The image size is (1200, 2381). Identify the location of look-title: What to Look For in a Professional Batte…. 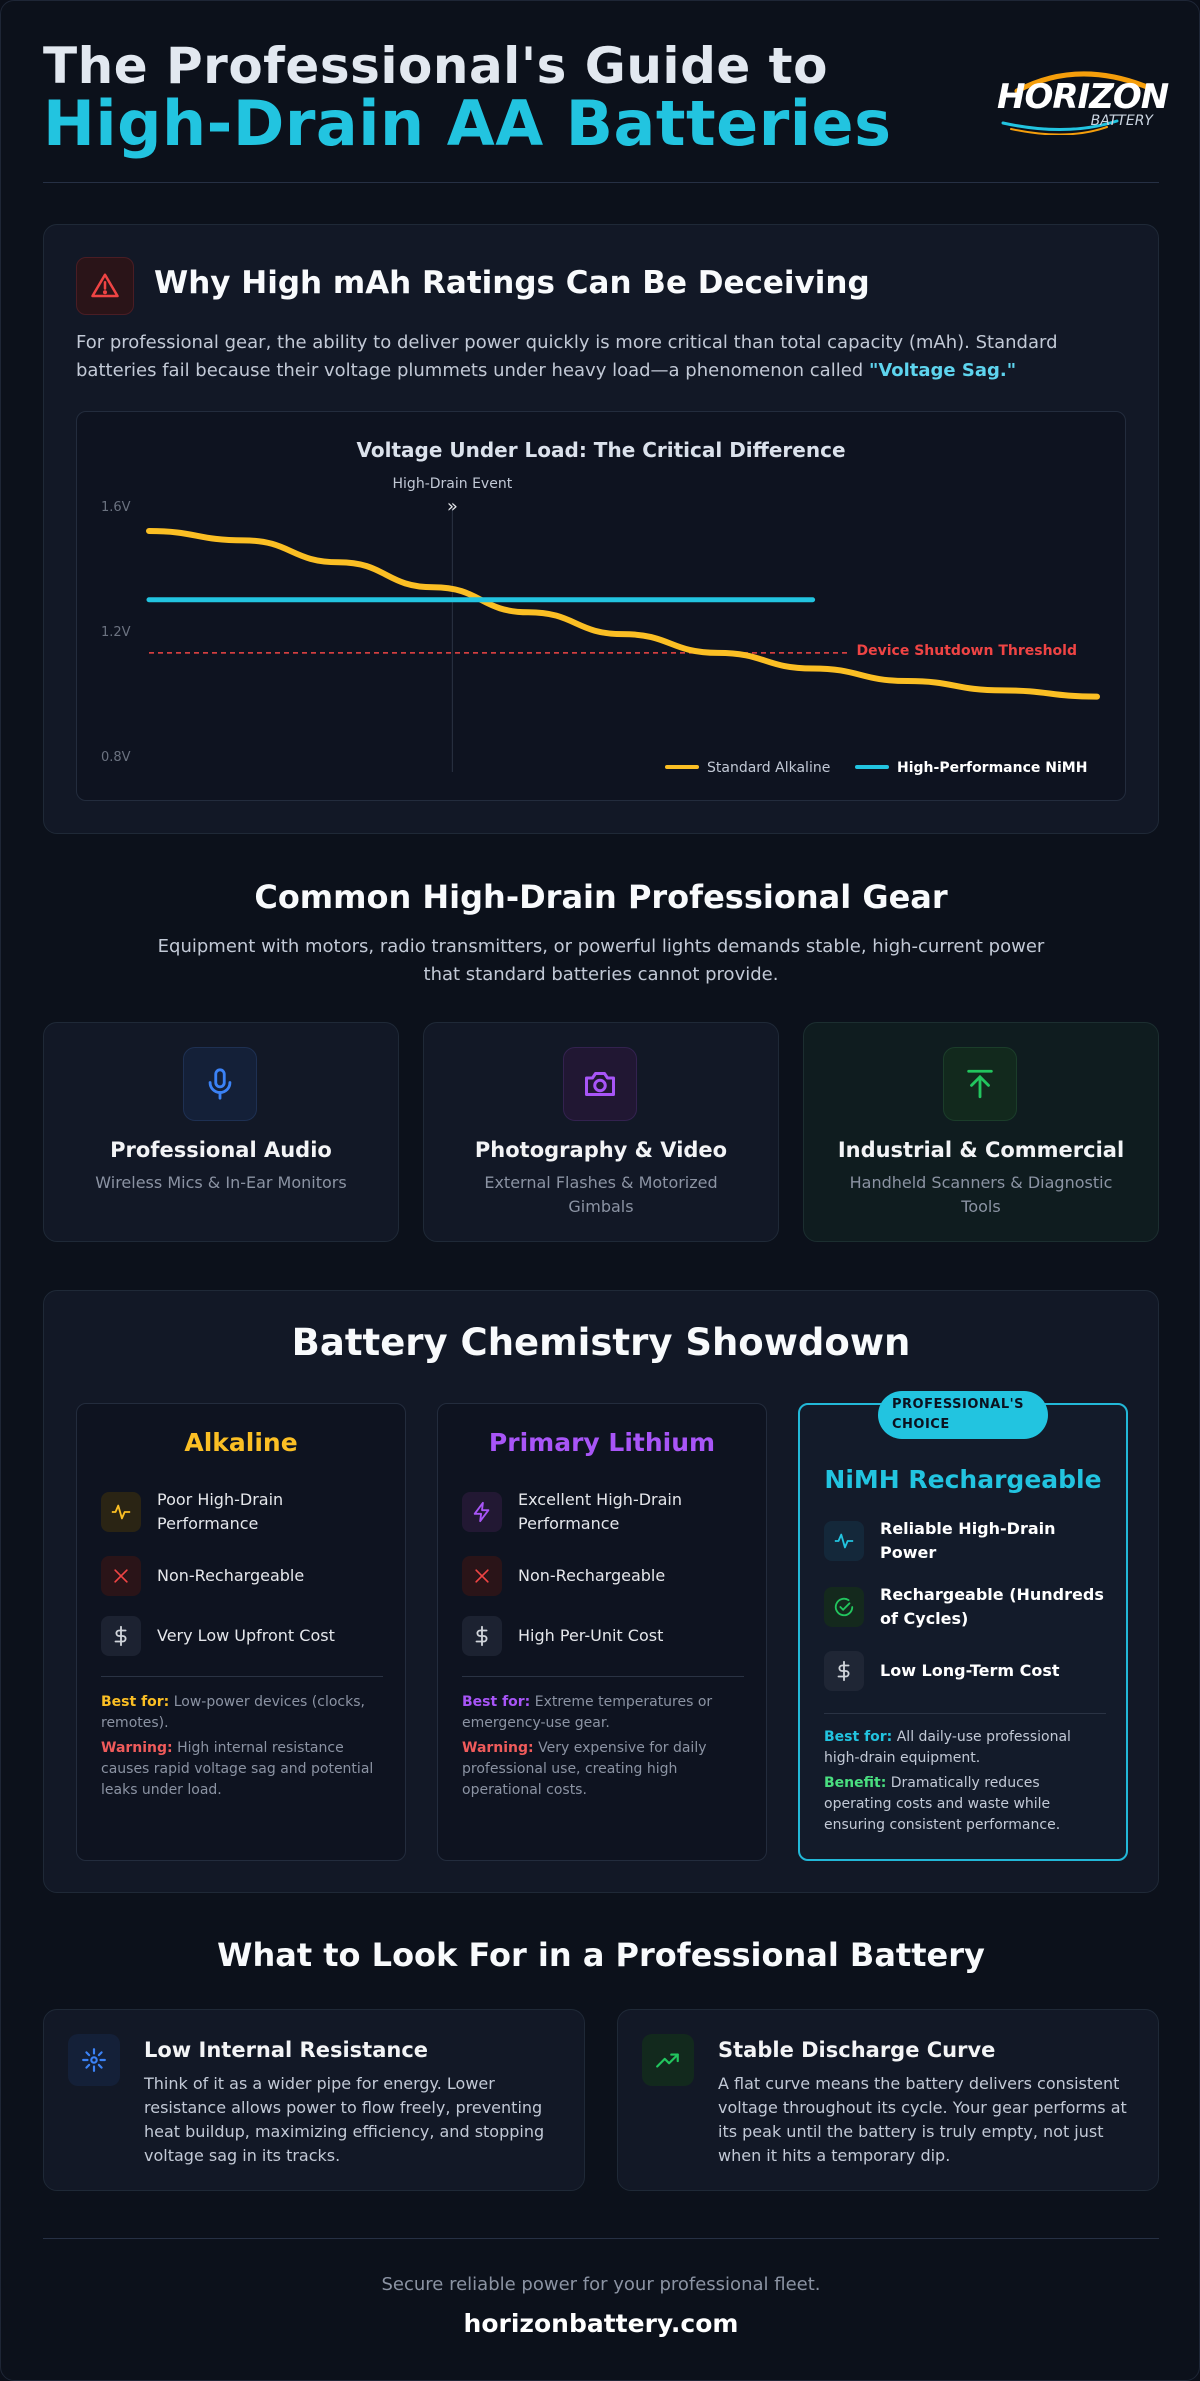
(601, 1955).